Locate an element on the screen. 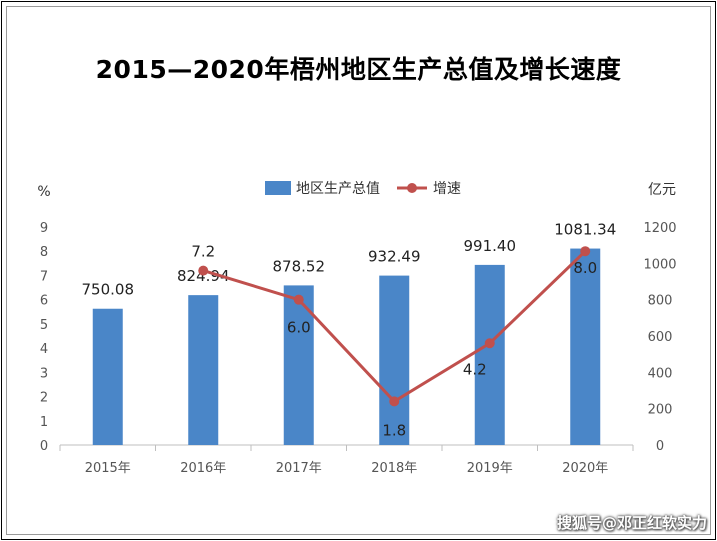 This screenshot has width=717, height=541. watermark: 搜狐号@邓正红软实力 is located at coordinates (631, 523).